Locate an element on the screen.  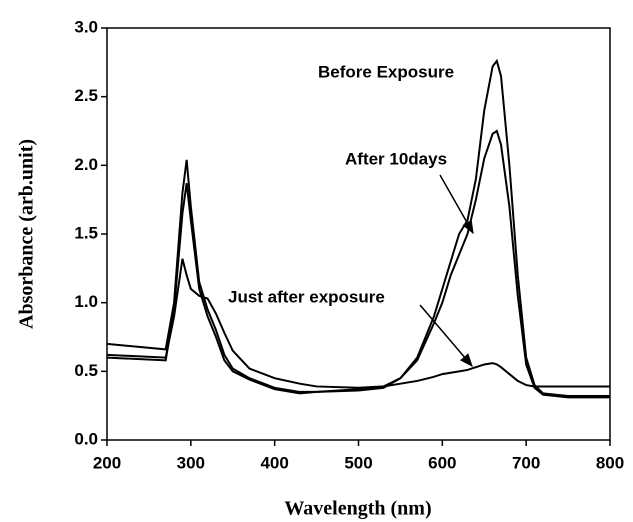
x-tick-label: 700 is located at coordinates (526, 462).